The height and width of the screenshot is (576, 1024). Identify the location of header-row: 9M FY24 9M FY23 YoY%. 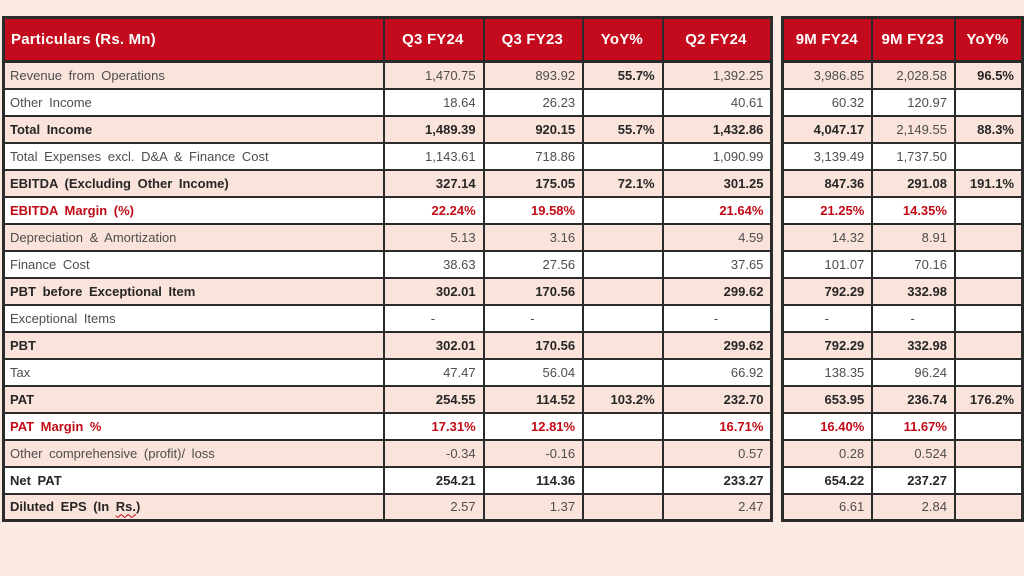
(902, 39).